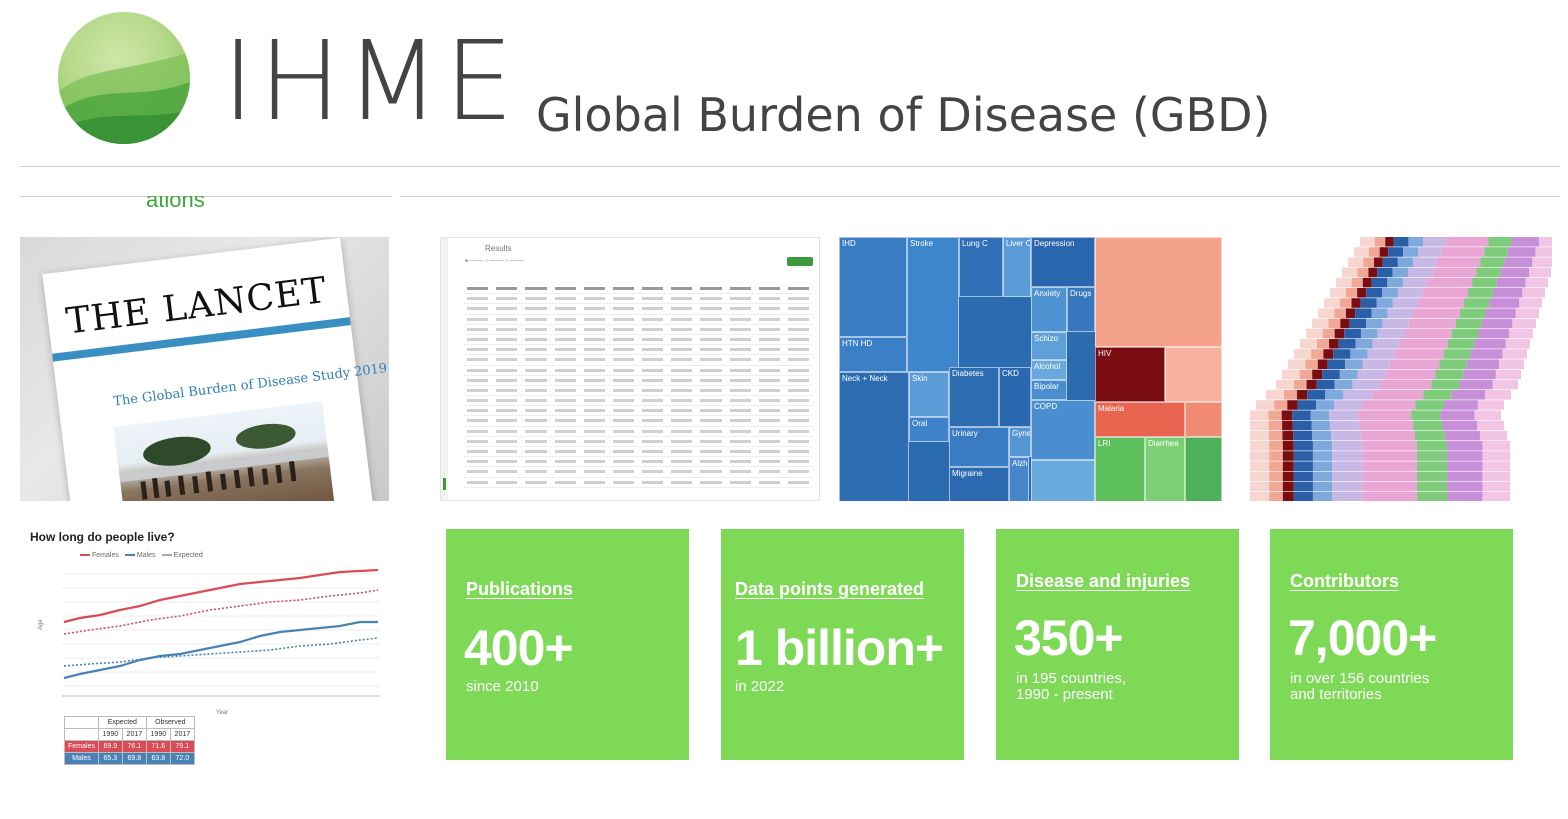 This screenshot has height=819, width=1568. I want to click on table-cell: 69.9, so click(110, 746).